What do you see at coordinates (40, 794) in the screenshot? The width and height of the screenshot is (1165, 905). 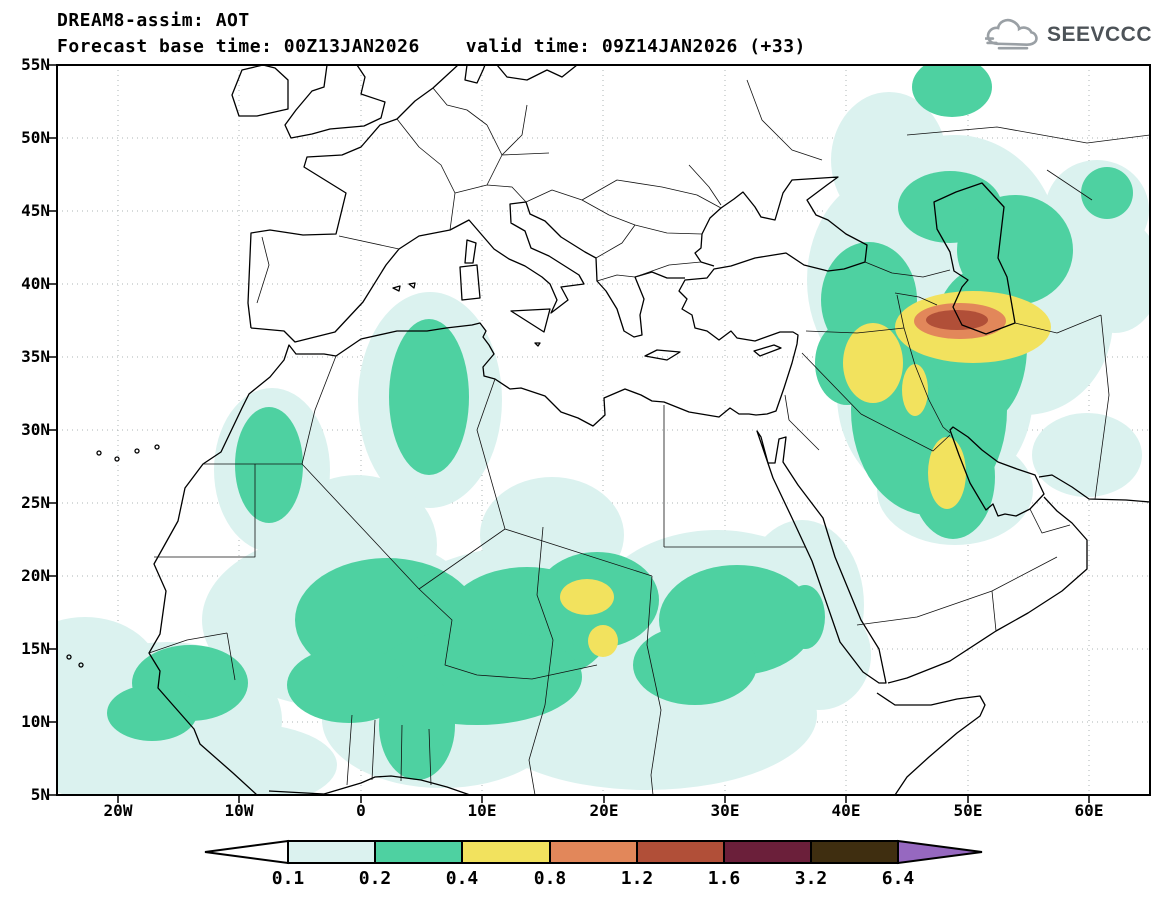 I see `lat-tick-label: 5N` at bounding box center [40, 794].